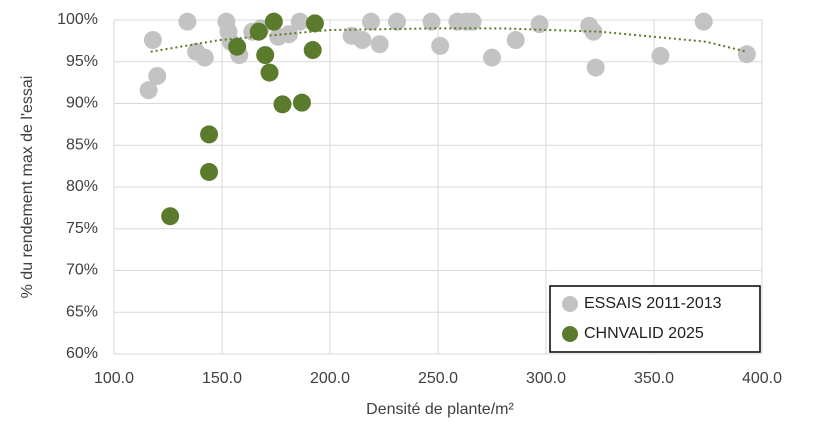 Image resolution: width=820 pixels, height=426 pixels. I want to click on legend-box, so click(655, 319).